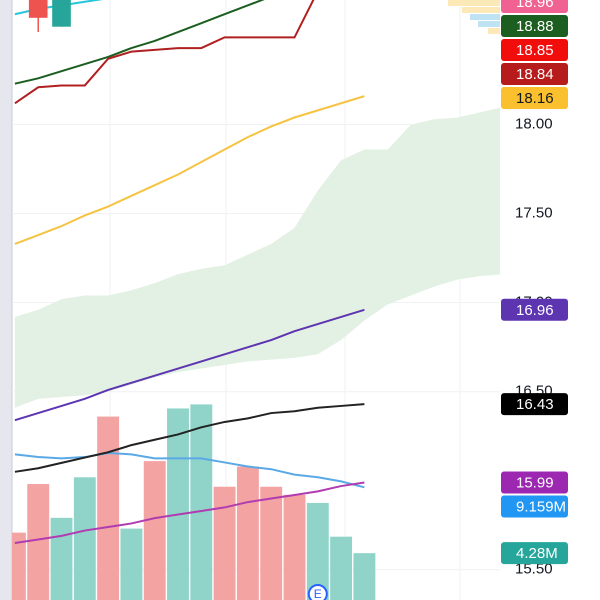 The width and height of the screenshot is (600, 600). I want to click on price-badge-label: 18.96, so click(535, 5).